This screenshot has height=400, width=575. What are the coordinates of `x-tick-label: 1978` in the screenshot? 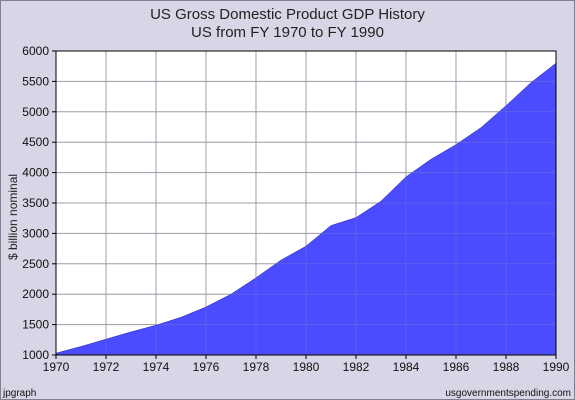 It's located at (256, 367).